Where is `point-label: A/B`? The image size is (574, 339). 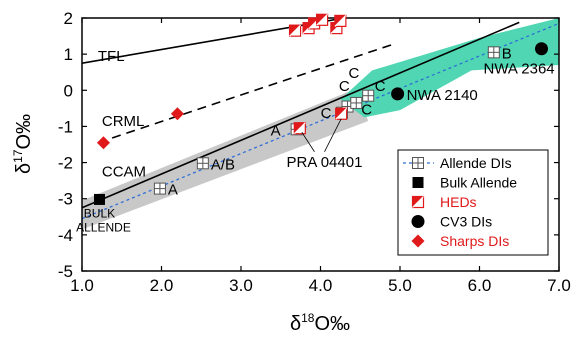
point-label: A/B is located at coordinates (223, 164).